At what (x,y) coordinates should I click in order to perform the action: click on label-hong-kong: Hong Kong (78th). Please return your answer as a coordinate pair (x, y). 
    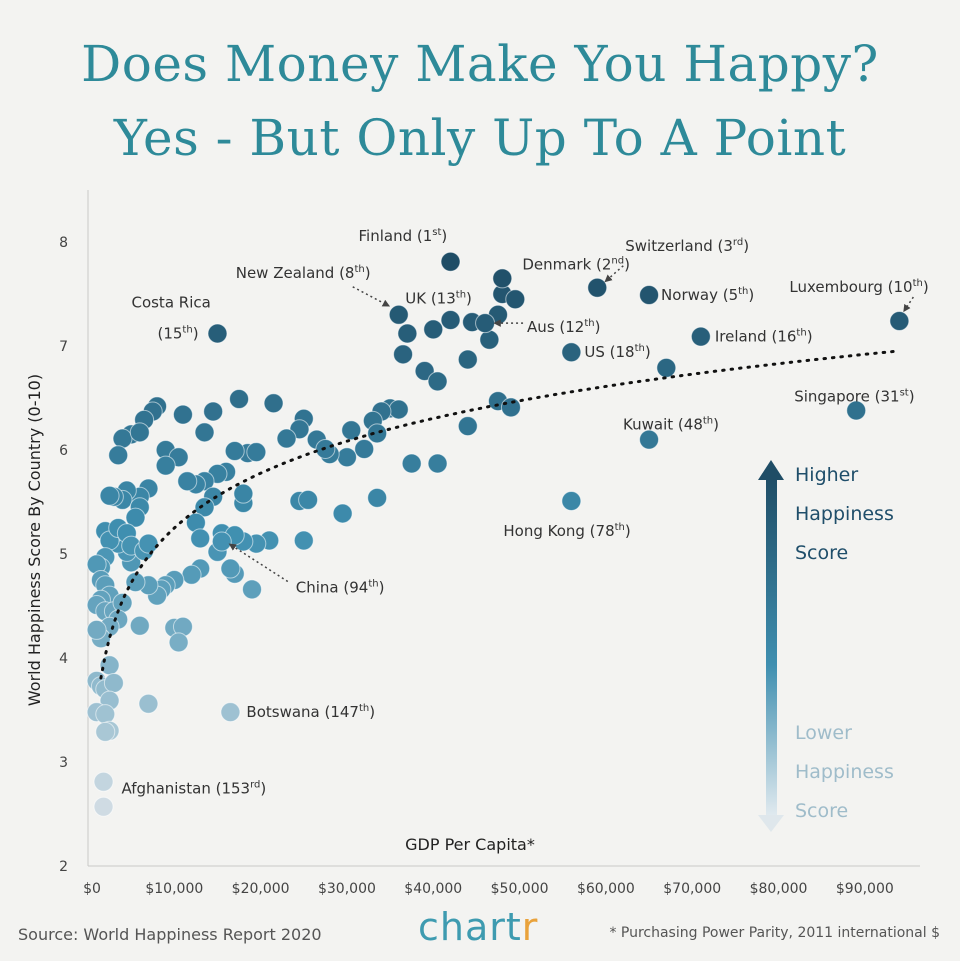
    Looking at the image, I should click on (566, 531).